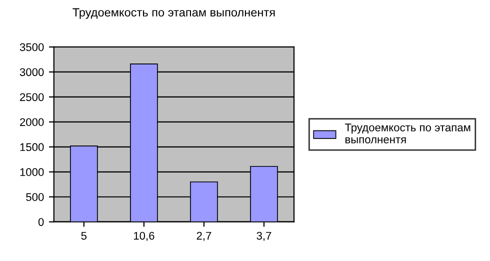 This screenshot has width=490, height=261. I want to click on x-tick-label: 10,6, so click(144, 237).